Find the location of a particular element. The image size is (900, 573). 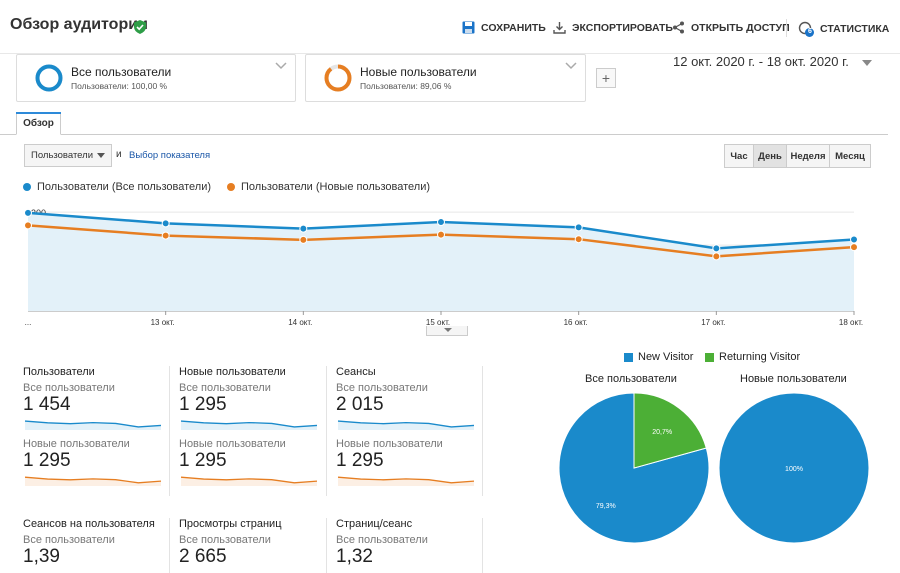

pie-legend-returning-visitor: Returning Visitor is located at coordinates (752, 357).